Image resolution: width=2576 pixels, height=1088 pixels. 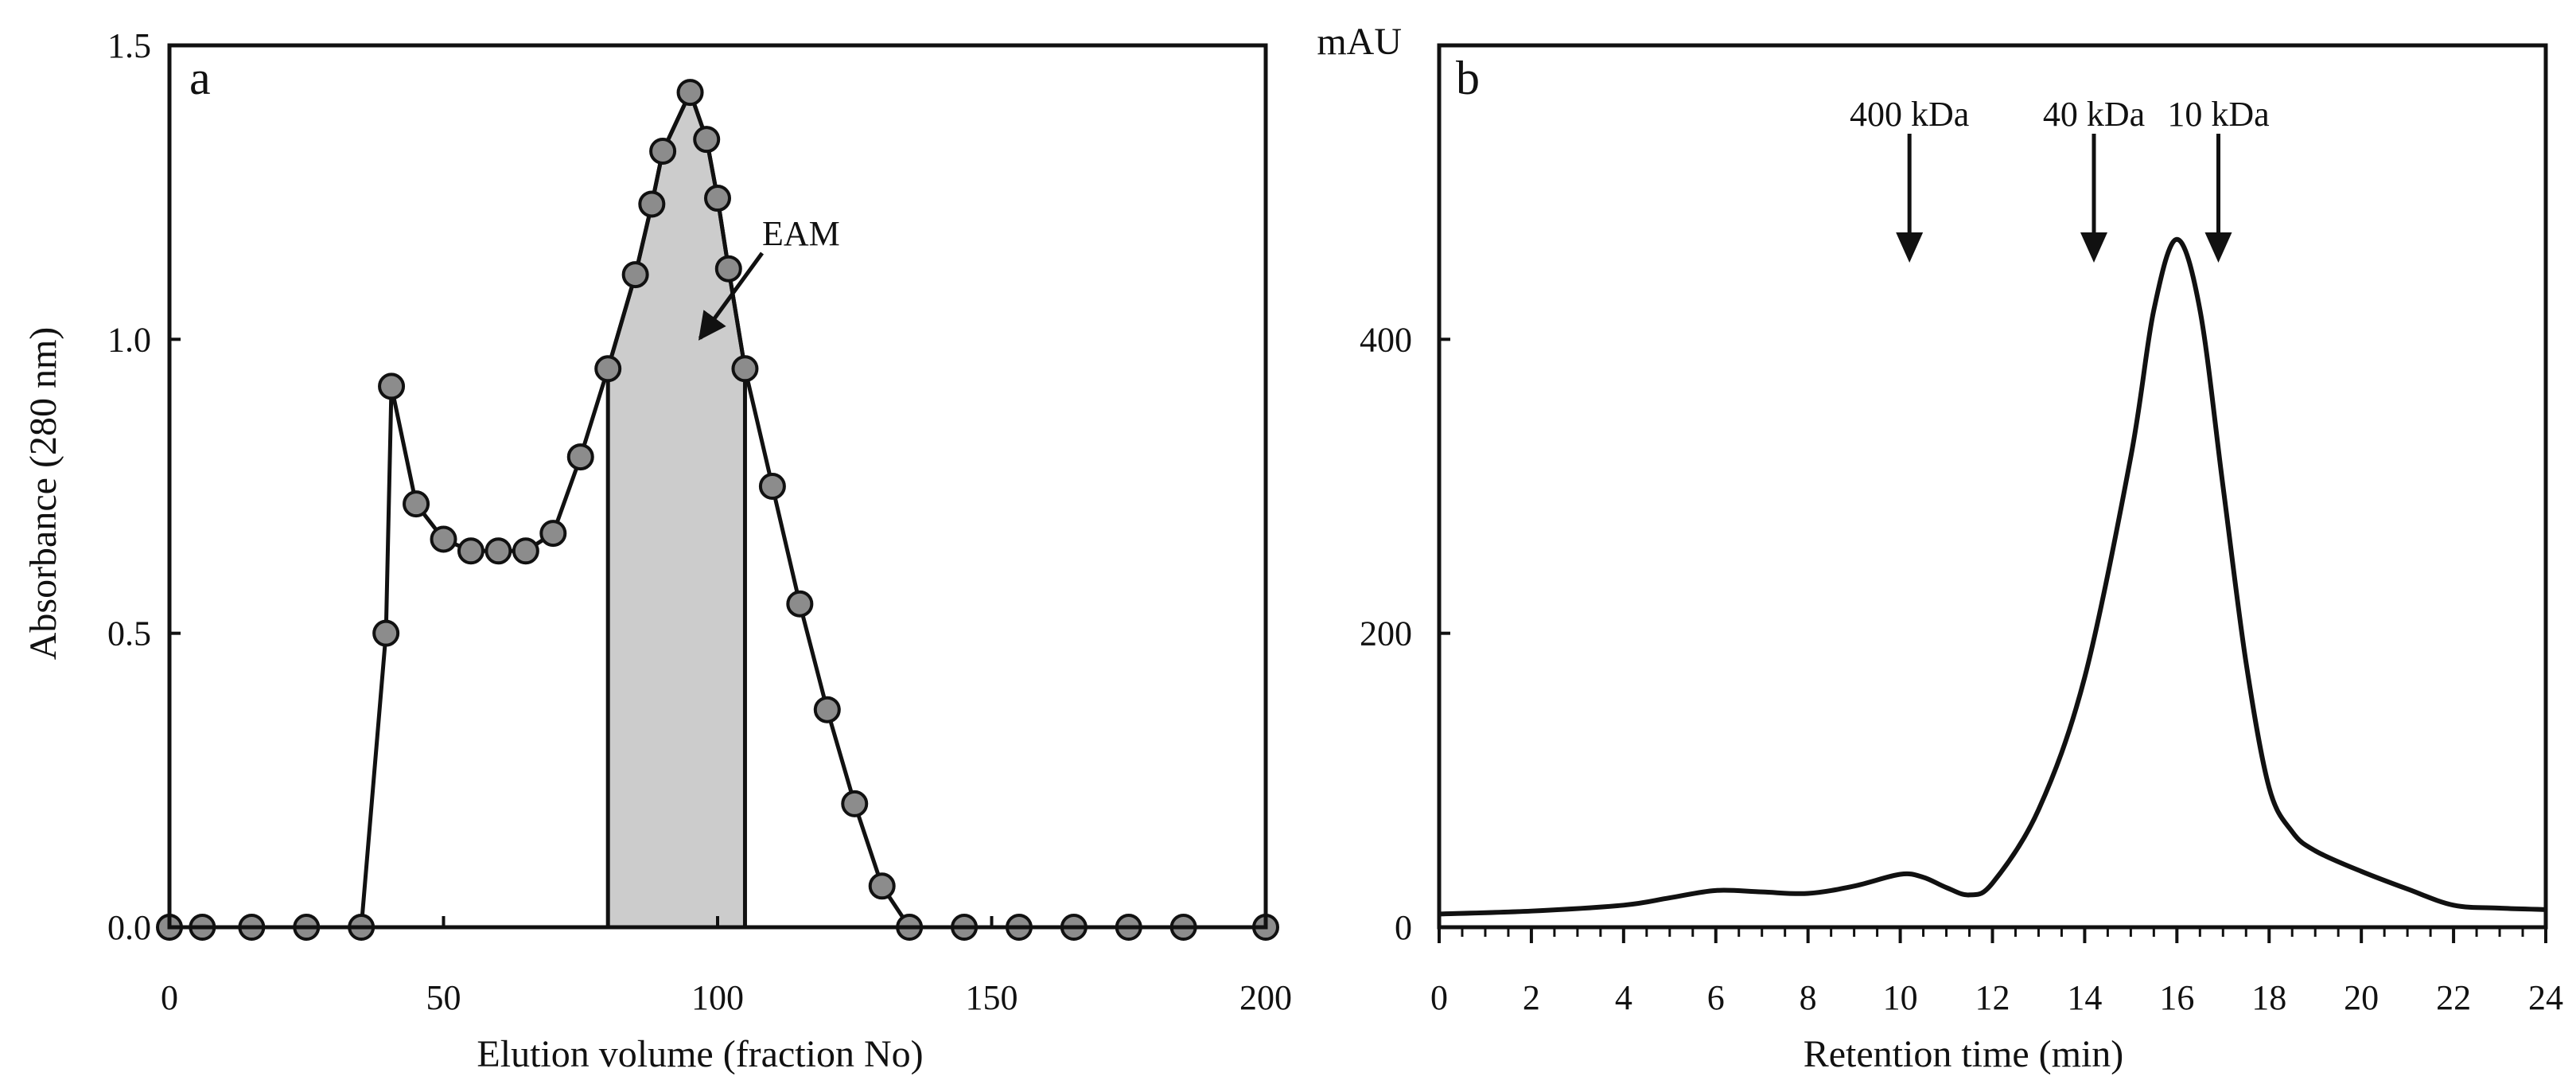 What do you see at coordinates (1624, 997) in the screenshot?
I see `x-tick-label: 4` at bounding box center [1624, 997].